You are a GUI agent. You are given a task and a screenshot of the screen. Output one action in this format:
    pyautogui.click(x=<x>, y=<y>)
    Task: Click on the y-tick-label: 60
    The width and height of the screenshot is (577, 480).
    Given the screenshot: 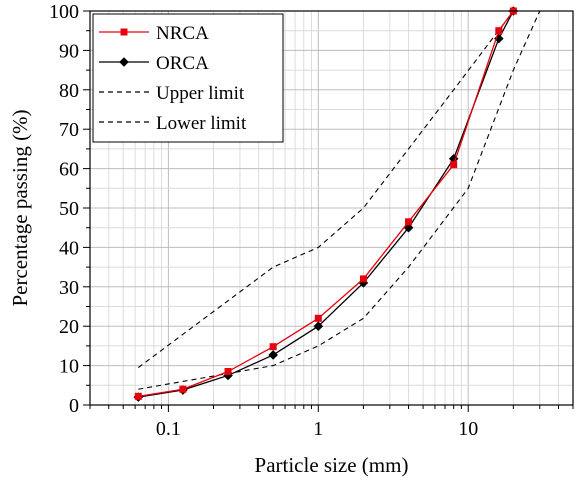 What is the action you would take?
    pyautogui.click(x=69, y=170)
    